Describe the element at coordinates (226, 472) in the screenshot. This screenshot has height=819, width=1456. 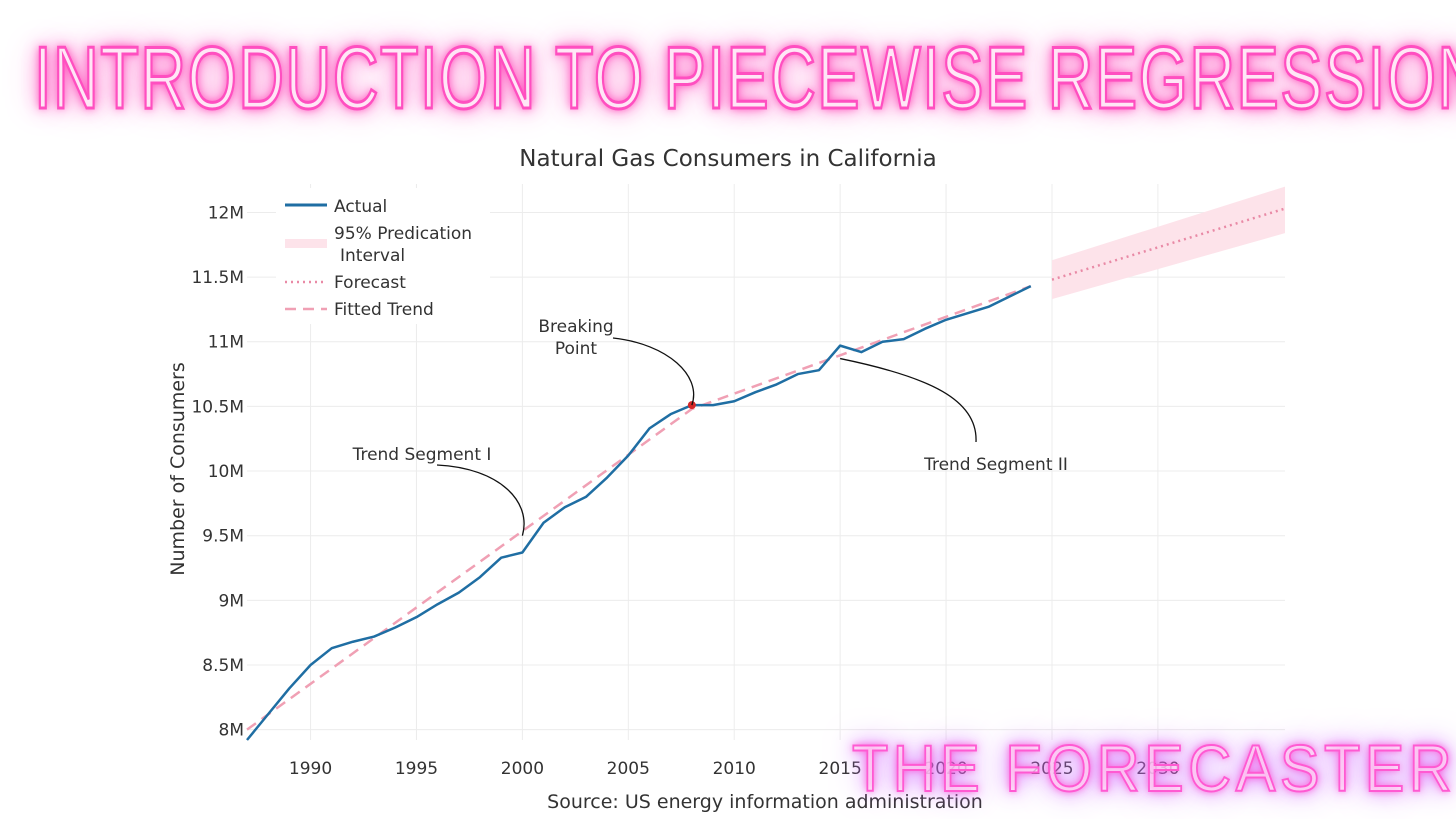
I see `y-tick-label: 10M` at that location.